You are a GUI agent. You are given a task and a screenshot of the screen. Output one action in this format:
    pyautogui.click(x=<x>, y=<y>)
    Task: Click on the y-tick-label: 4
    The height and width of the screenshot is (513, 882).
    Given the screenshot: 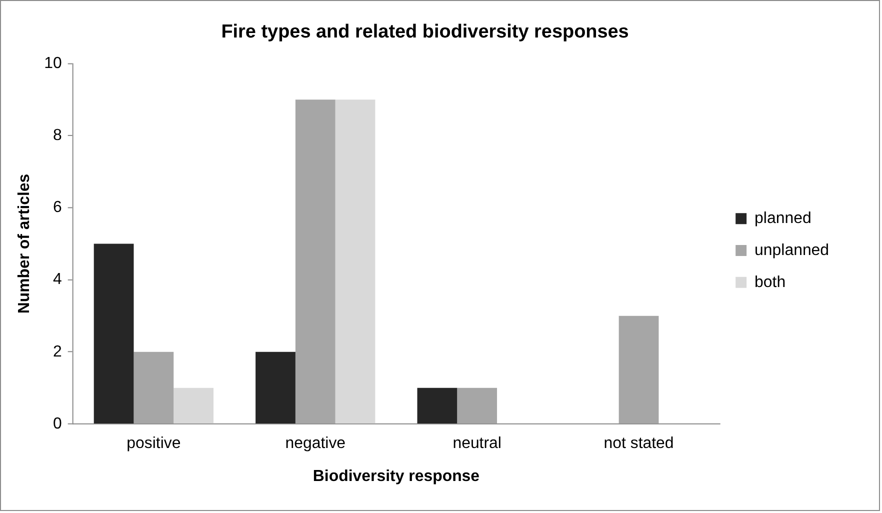 What is the action you would take?
    pyautogui.click(x=57, y=279)
    